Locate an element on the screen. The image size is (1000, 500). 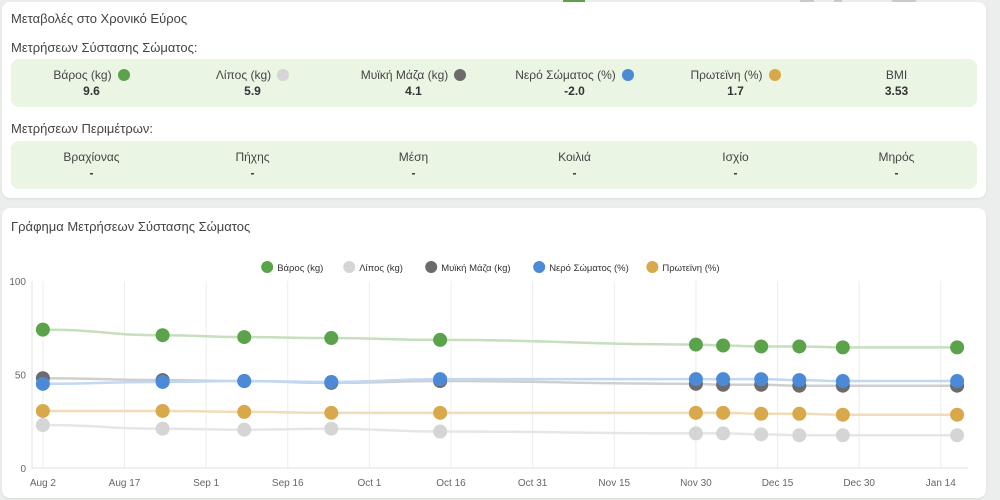
fat-dot-icon is located at coordinates (283, 75).